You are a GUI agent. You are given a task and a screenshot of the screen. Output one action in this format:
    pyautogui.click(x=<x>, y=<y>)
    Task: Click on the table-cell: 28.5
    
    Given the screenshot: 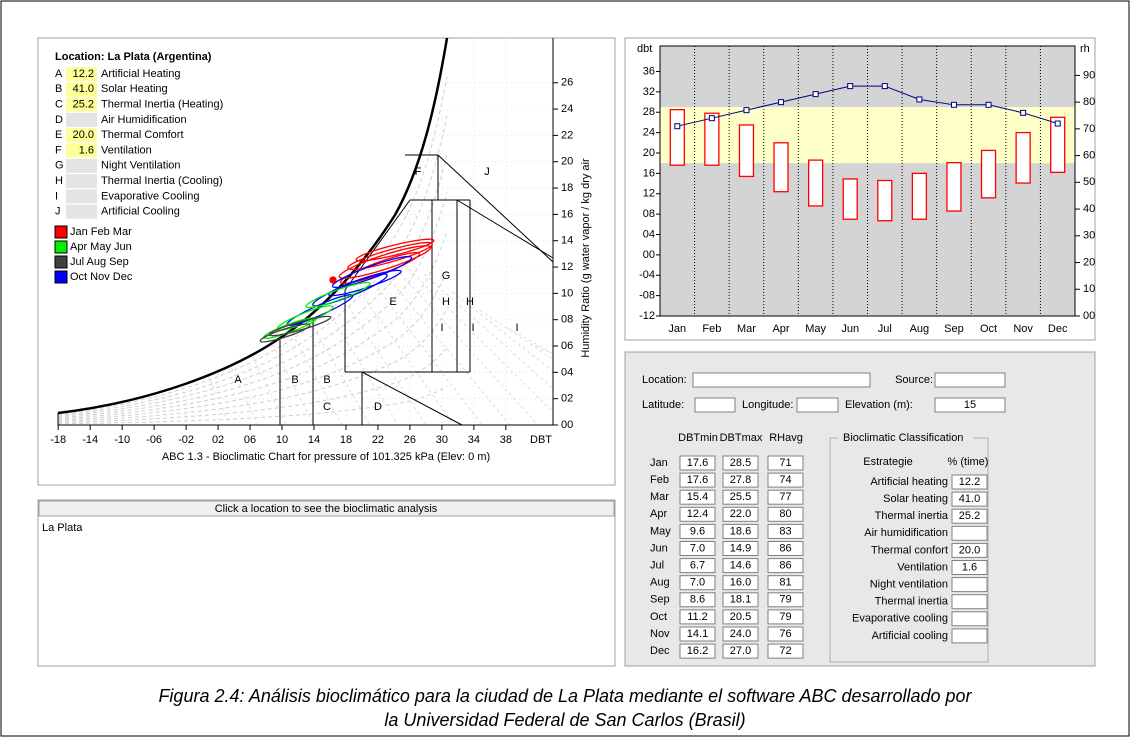 What is the action you would take?
    pyautogui.click(x=740, y=463)
    